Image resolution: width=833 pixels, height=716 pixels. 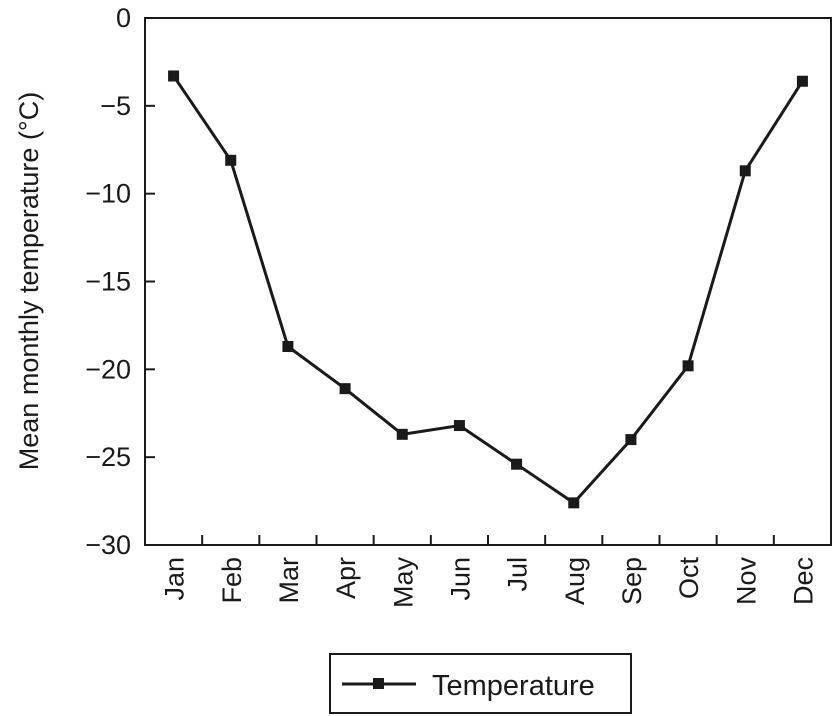 I want to click on y-tick-label: −5, so click(x=115, y=106).